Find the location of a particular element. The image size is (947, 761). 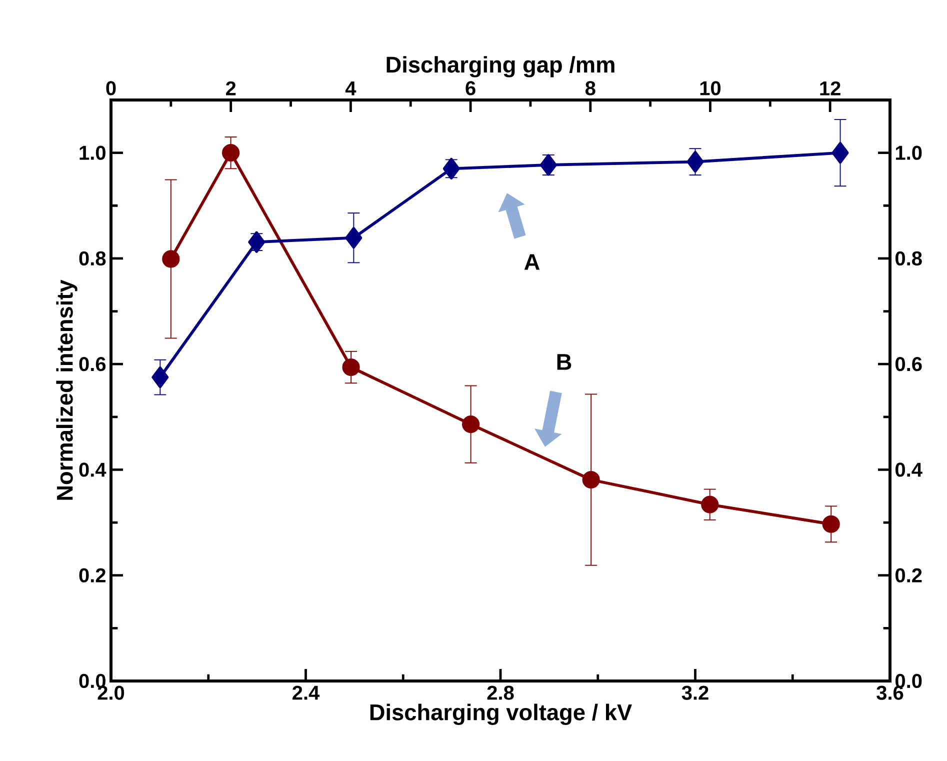

y2-tick-label: 0.4 is located at coordinates (909, 469).